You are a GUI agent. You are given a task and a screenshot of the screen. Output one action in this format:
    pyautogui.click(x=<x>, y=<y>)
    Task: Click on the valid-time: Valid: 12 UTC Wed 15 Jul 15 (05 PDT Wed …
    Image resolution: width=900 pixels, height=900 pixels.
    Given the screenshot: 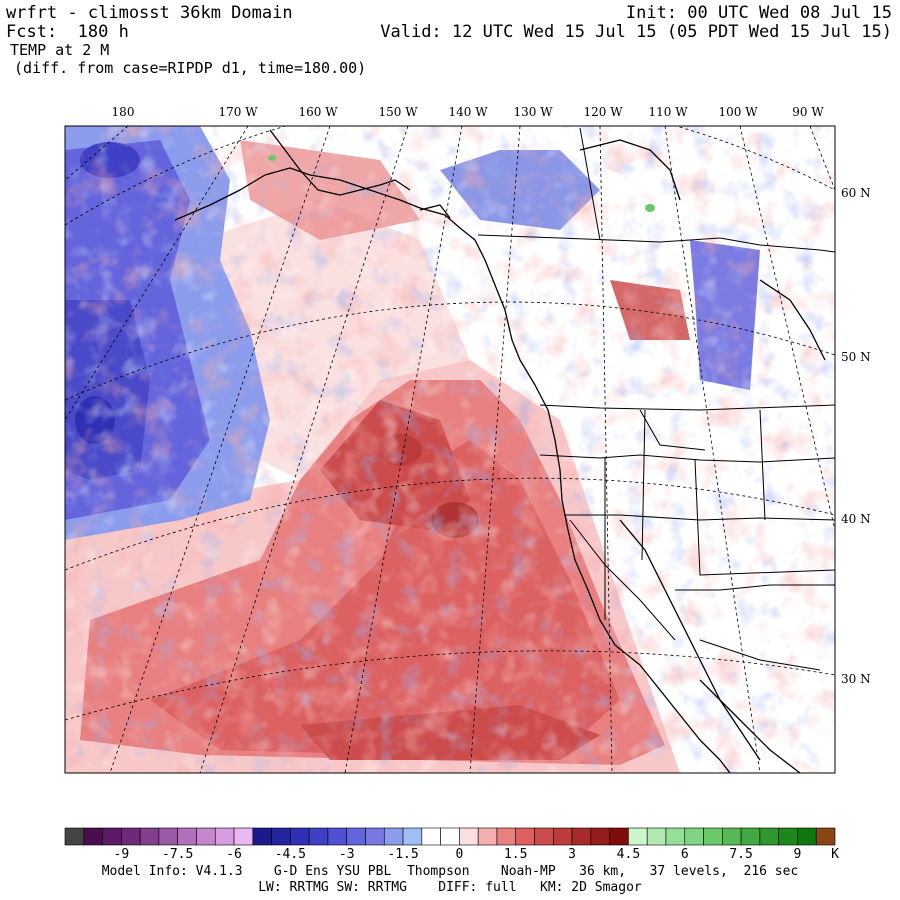 What is the action you would take?
    pyautogui.click(x=636, y=32)
    